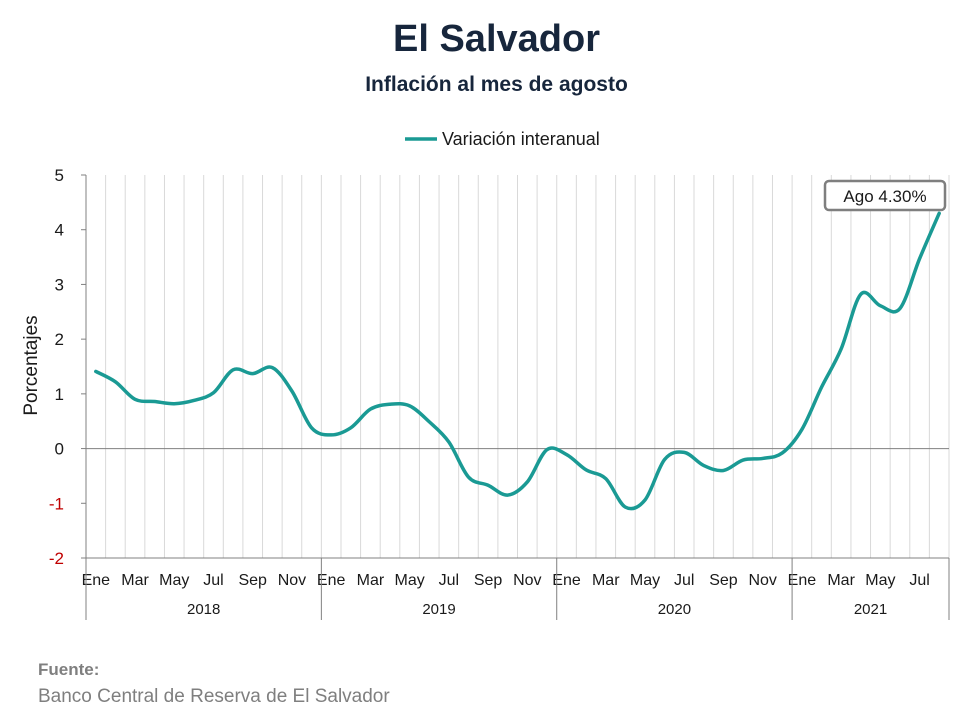  I want to click on y-tick-label: -1, so click(56, 503).